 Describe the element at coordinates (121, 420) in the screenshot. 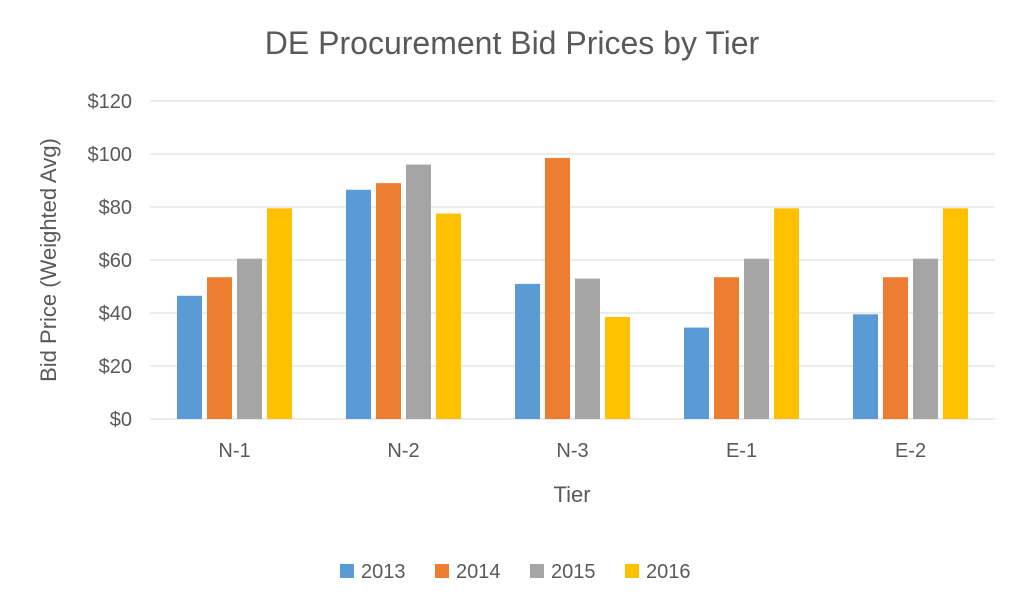

I see `y-tick-label: $0` at that location.